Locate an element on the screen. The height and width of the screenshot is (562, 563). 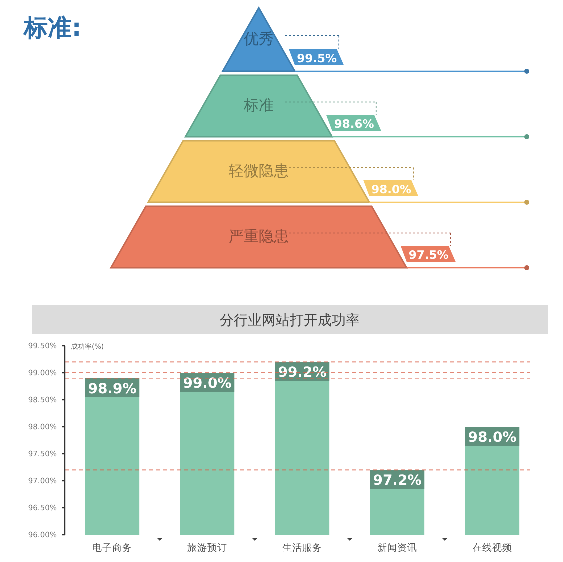
data-label: 99.0% is located at coordinates (207, 384).